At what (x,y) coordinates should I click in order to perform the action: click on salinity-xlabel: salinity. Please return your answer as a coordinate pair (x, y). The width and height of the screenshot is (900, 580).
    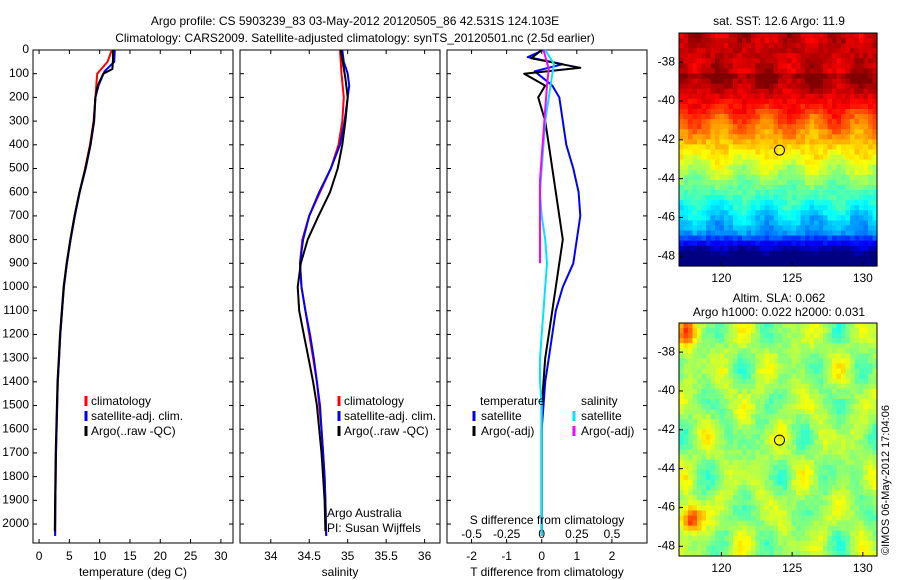
    Looking at the image, I should click on (340, 572).